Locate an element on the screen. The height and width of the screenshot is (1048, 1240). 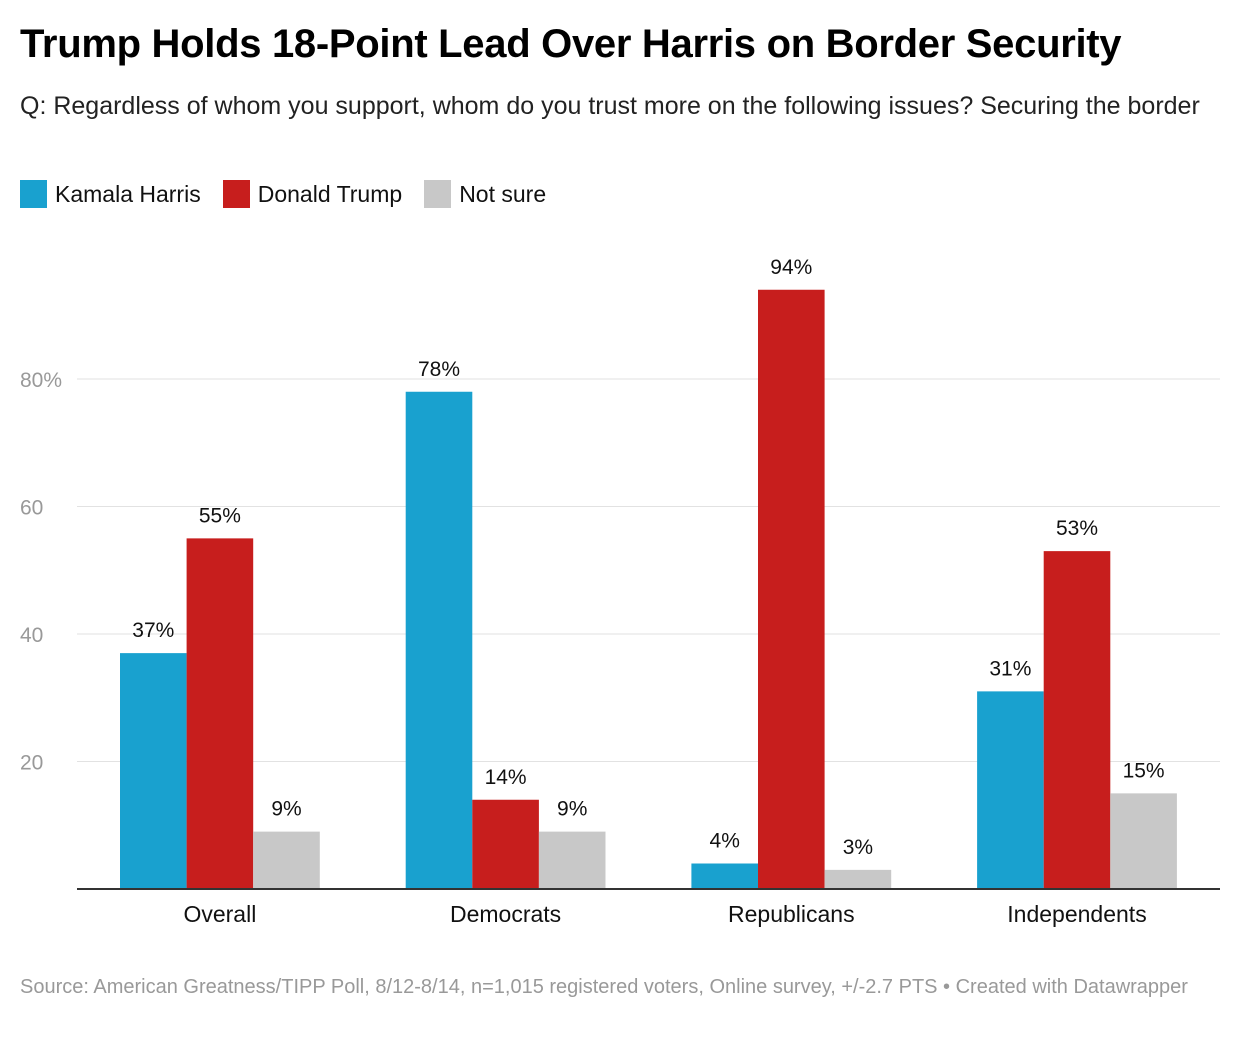
legend-item-trump: Donald Trump is located at coordinates (312, 194).